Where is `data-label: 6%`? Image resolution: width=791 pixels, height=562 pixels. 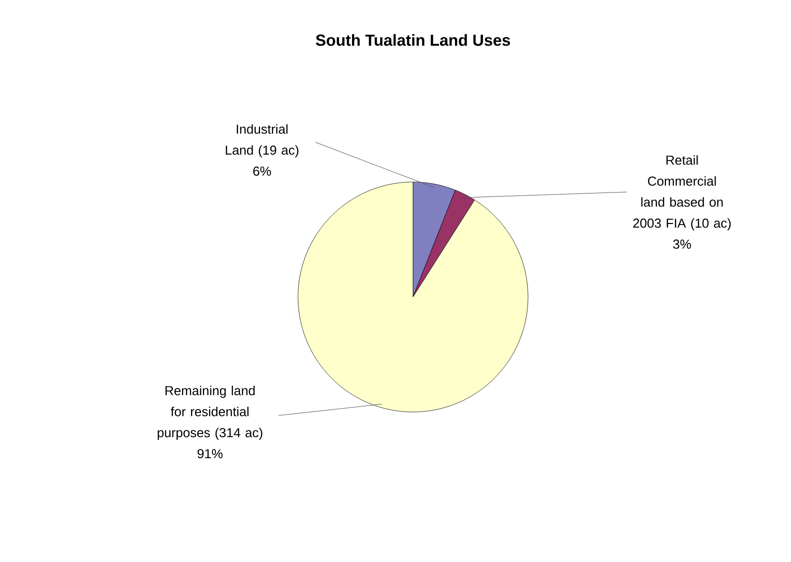
data-label: 6% is located at coordinates (262, 171).